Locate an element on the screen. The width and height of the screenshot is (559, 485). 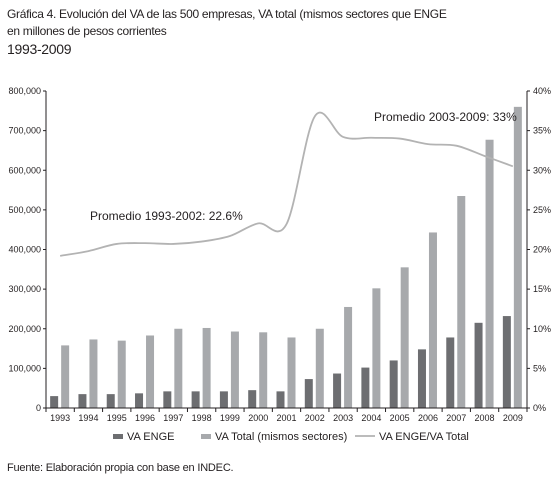
x-tick-label: 2001 is located at coordinates (286, 418).